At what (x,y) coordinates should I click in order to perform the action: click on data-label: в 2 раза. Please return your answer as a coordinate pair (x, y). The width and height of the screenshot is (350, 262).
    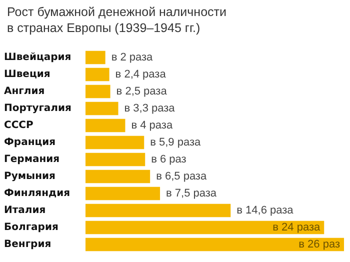
    Looking at the image, I should click on (132, 58).